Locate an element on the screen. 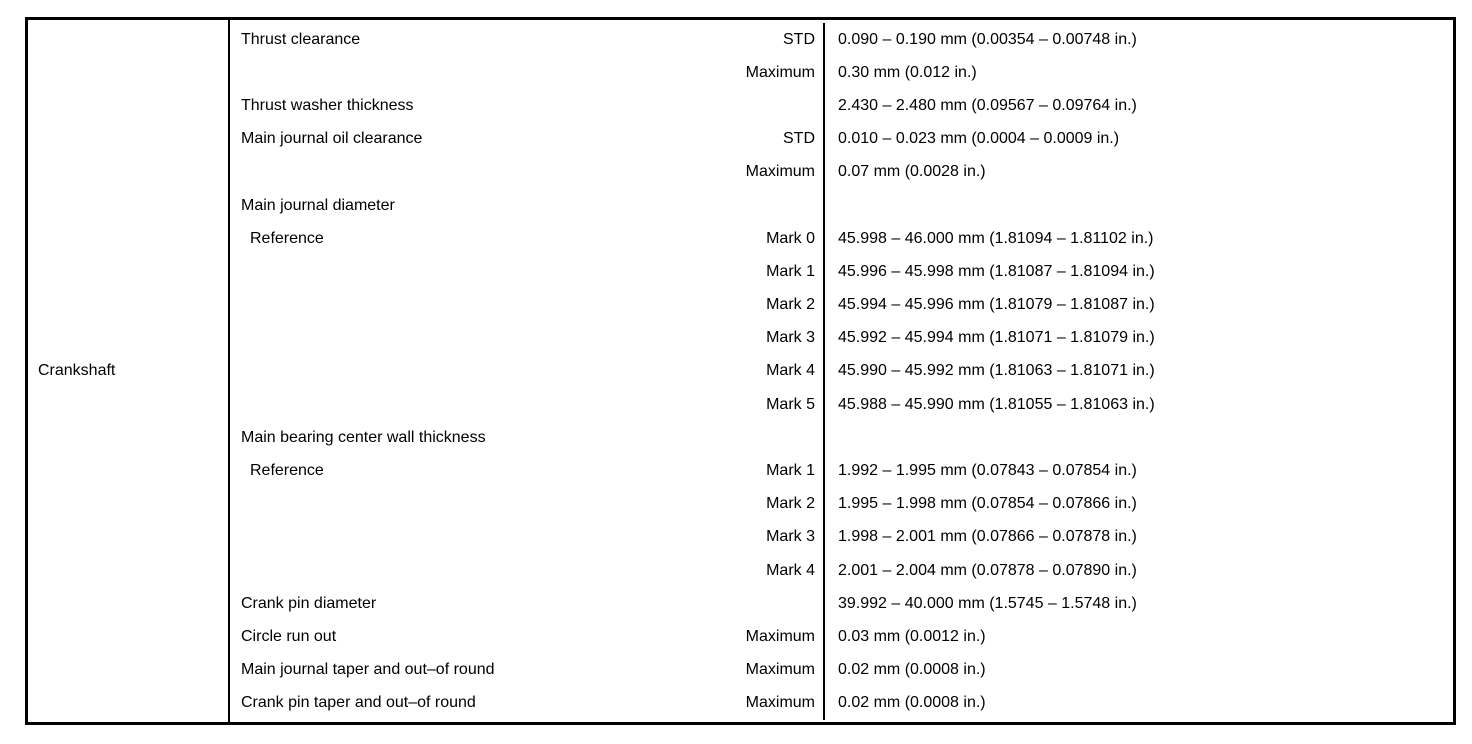 The width and height of the screenshot is (1472, 744). component-cell: Crankshaft is located at coordinates (129, 371).